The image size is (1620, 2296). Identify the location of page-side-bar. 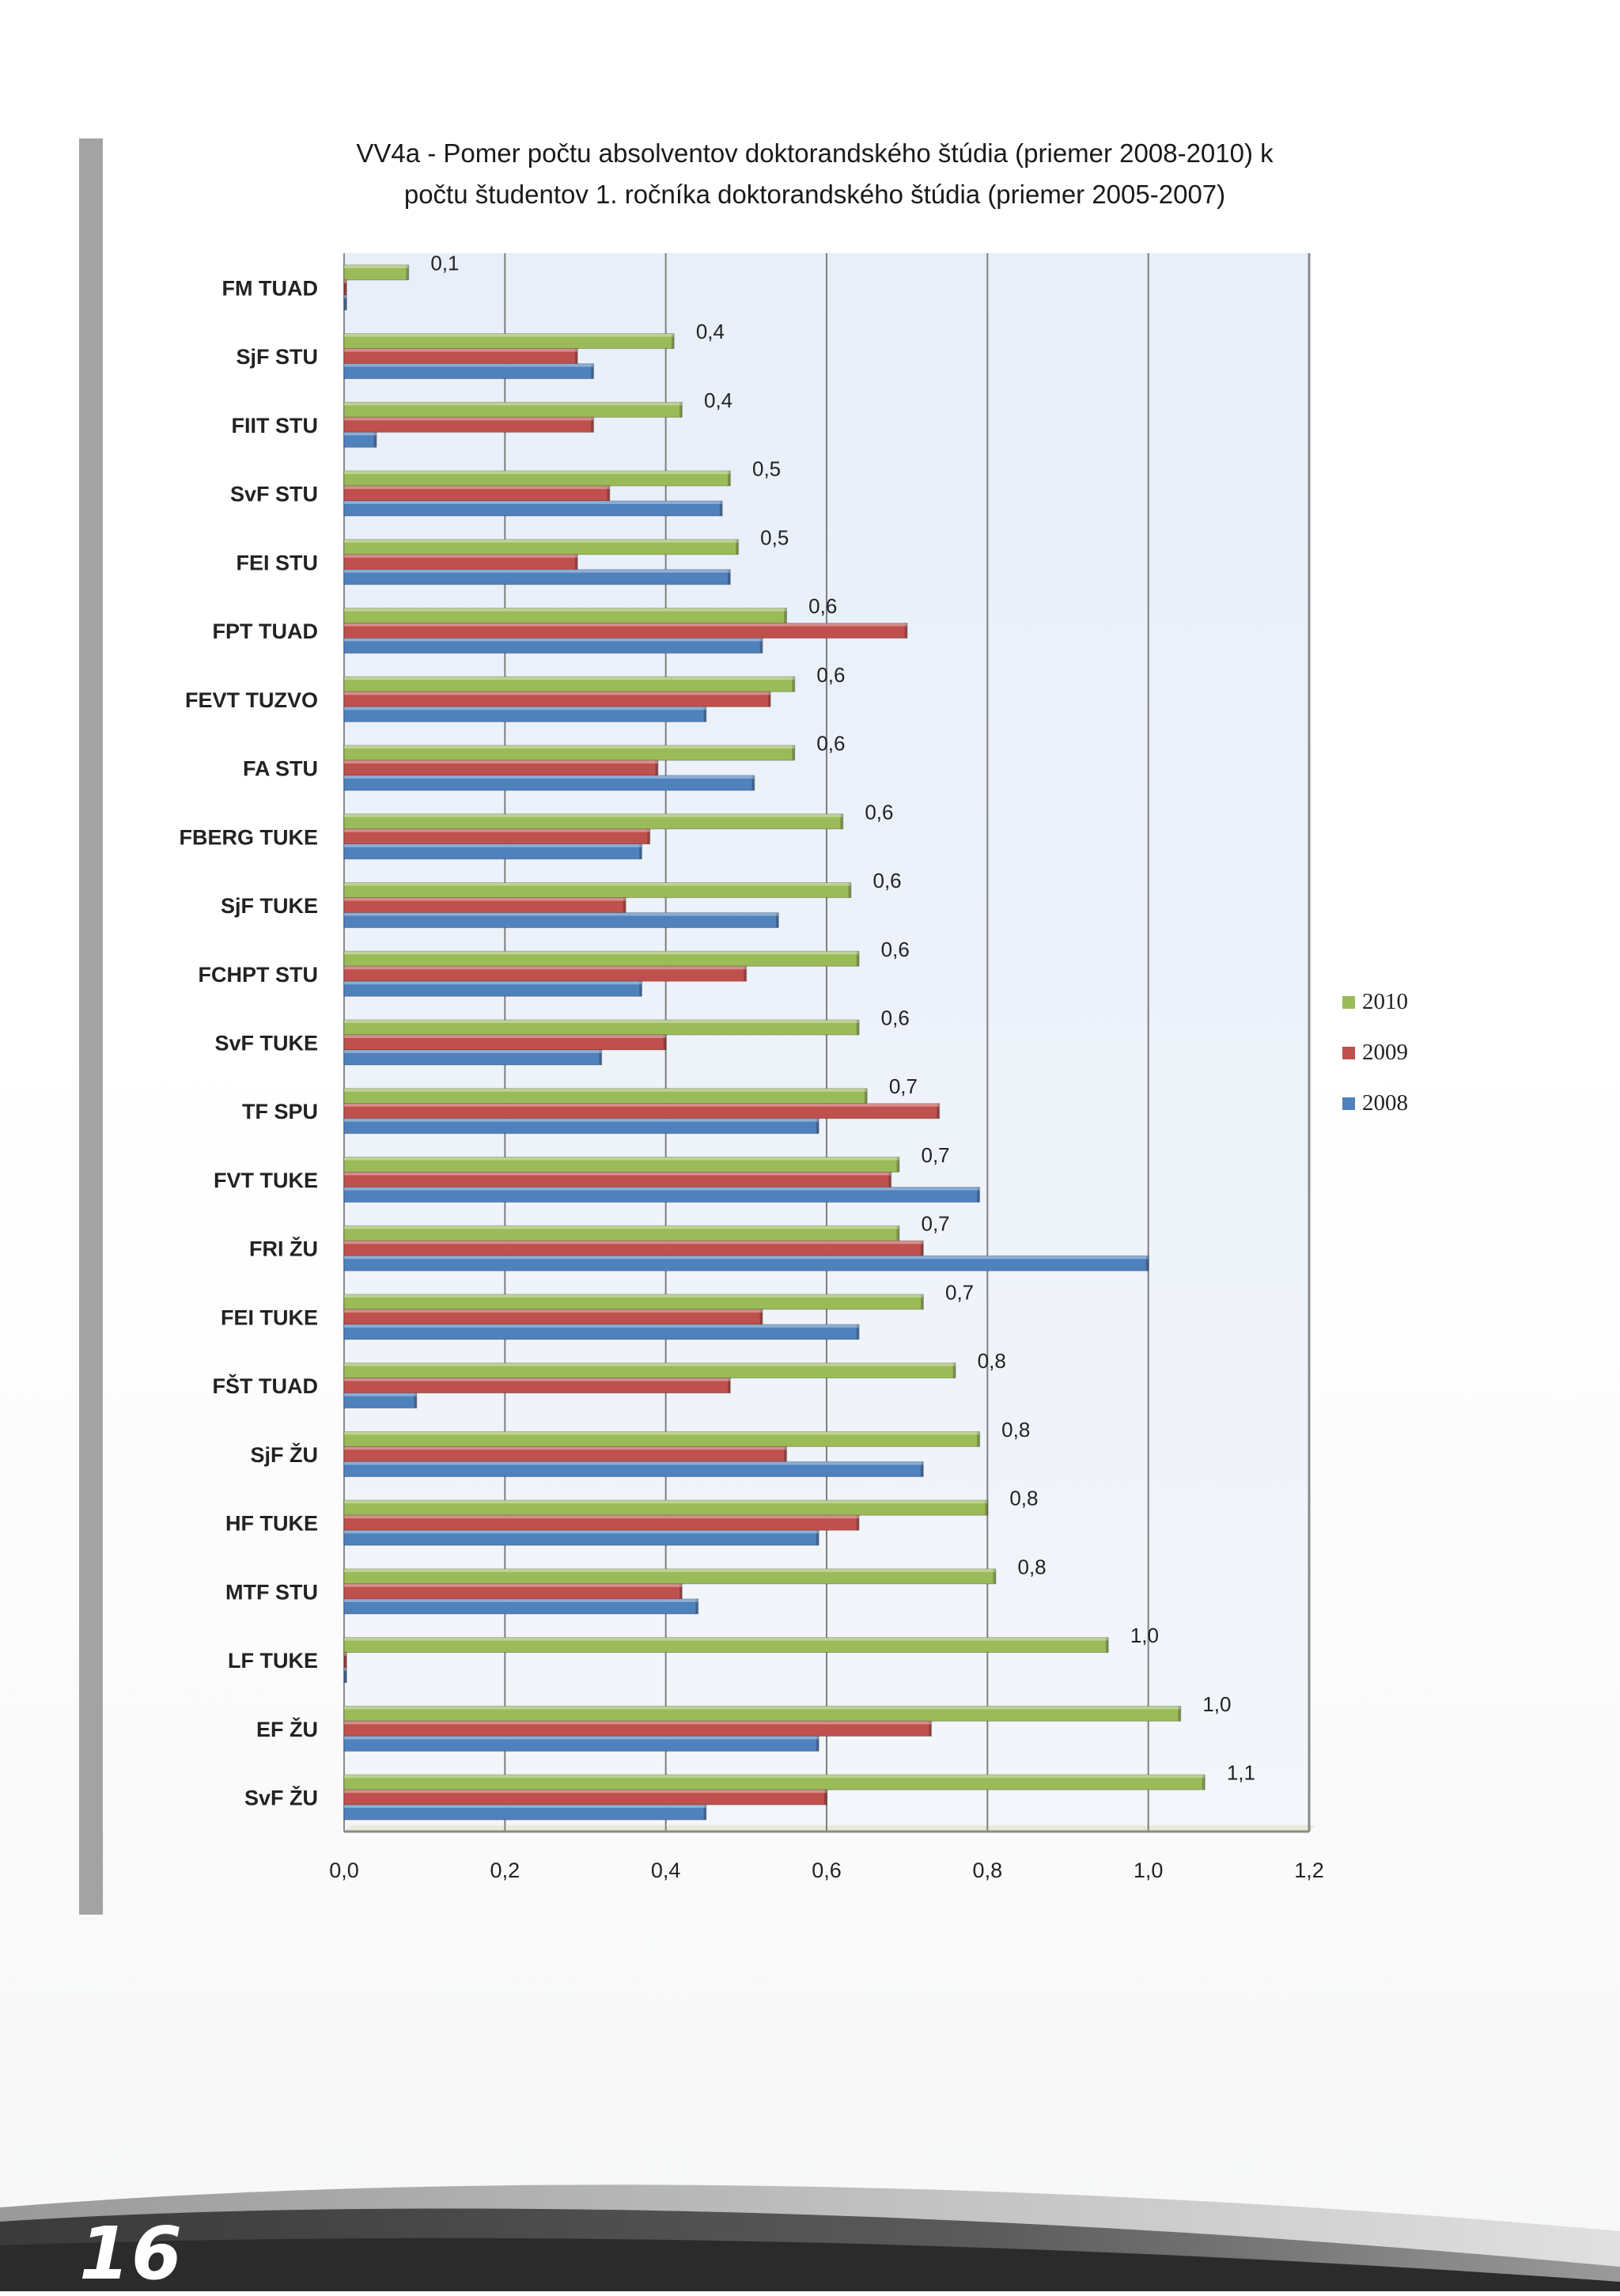
(91, 1026).